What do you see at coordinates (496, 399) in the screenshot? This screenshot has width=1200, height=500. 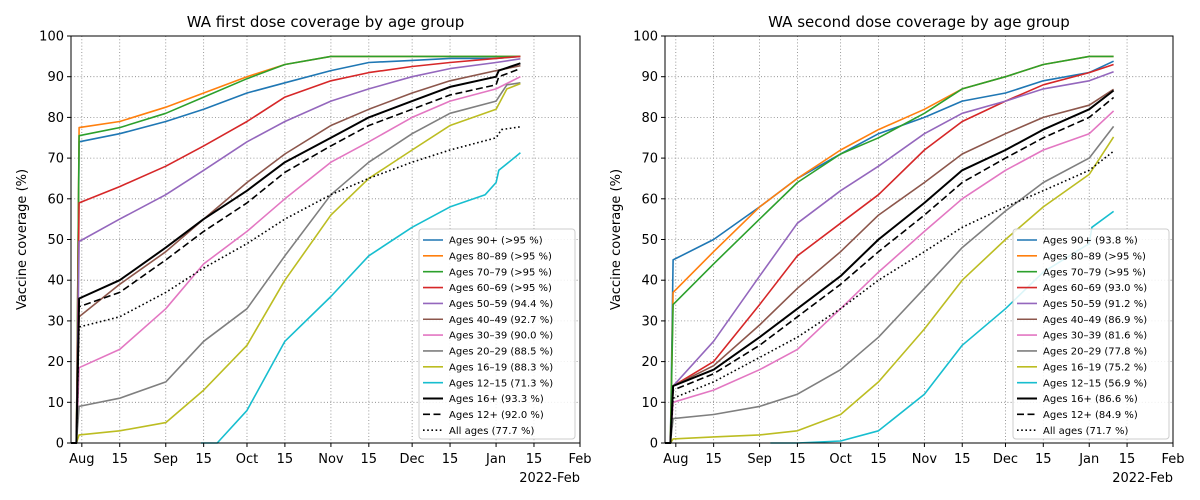 I see `legend-label: Ages 16+ (93.3 %)` at bounding box center [496, 399].